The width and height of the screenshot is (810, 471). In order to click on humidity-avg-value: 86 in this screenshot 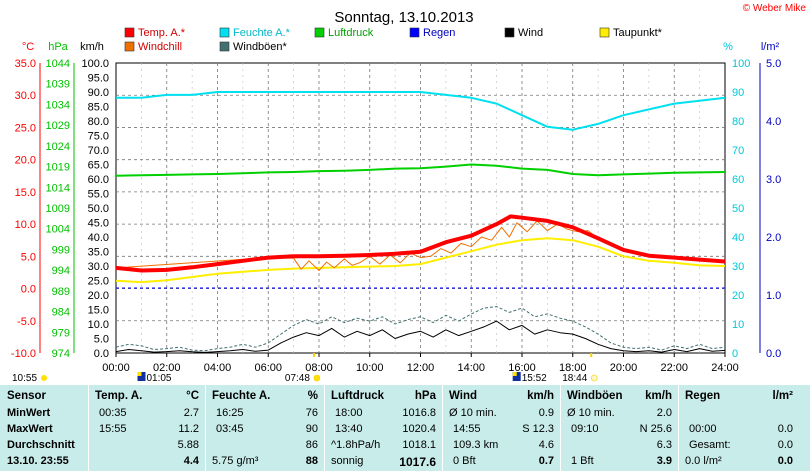, I will do `click(311, 445)`.